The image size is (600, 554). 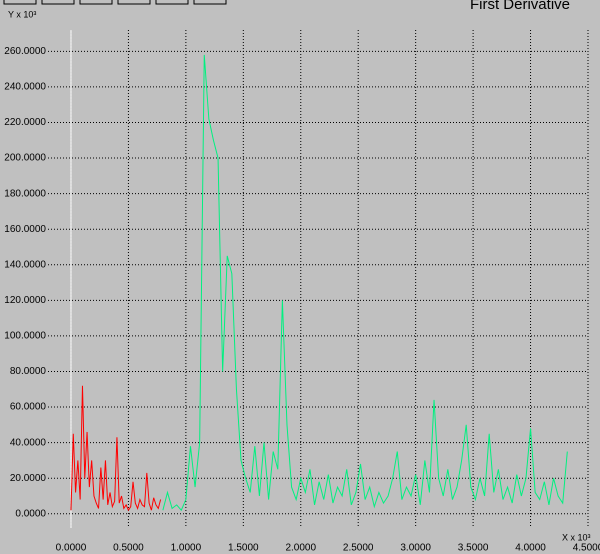 I want to click on x-tick-label: 1.0000, so click(x=186, y=548).